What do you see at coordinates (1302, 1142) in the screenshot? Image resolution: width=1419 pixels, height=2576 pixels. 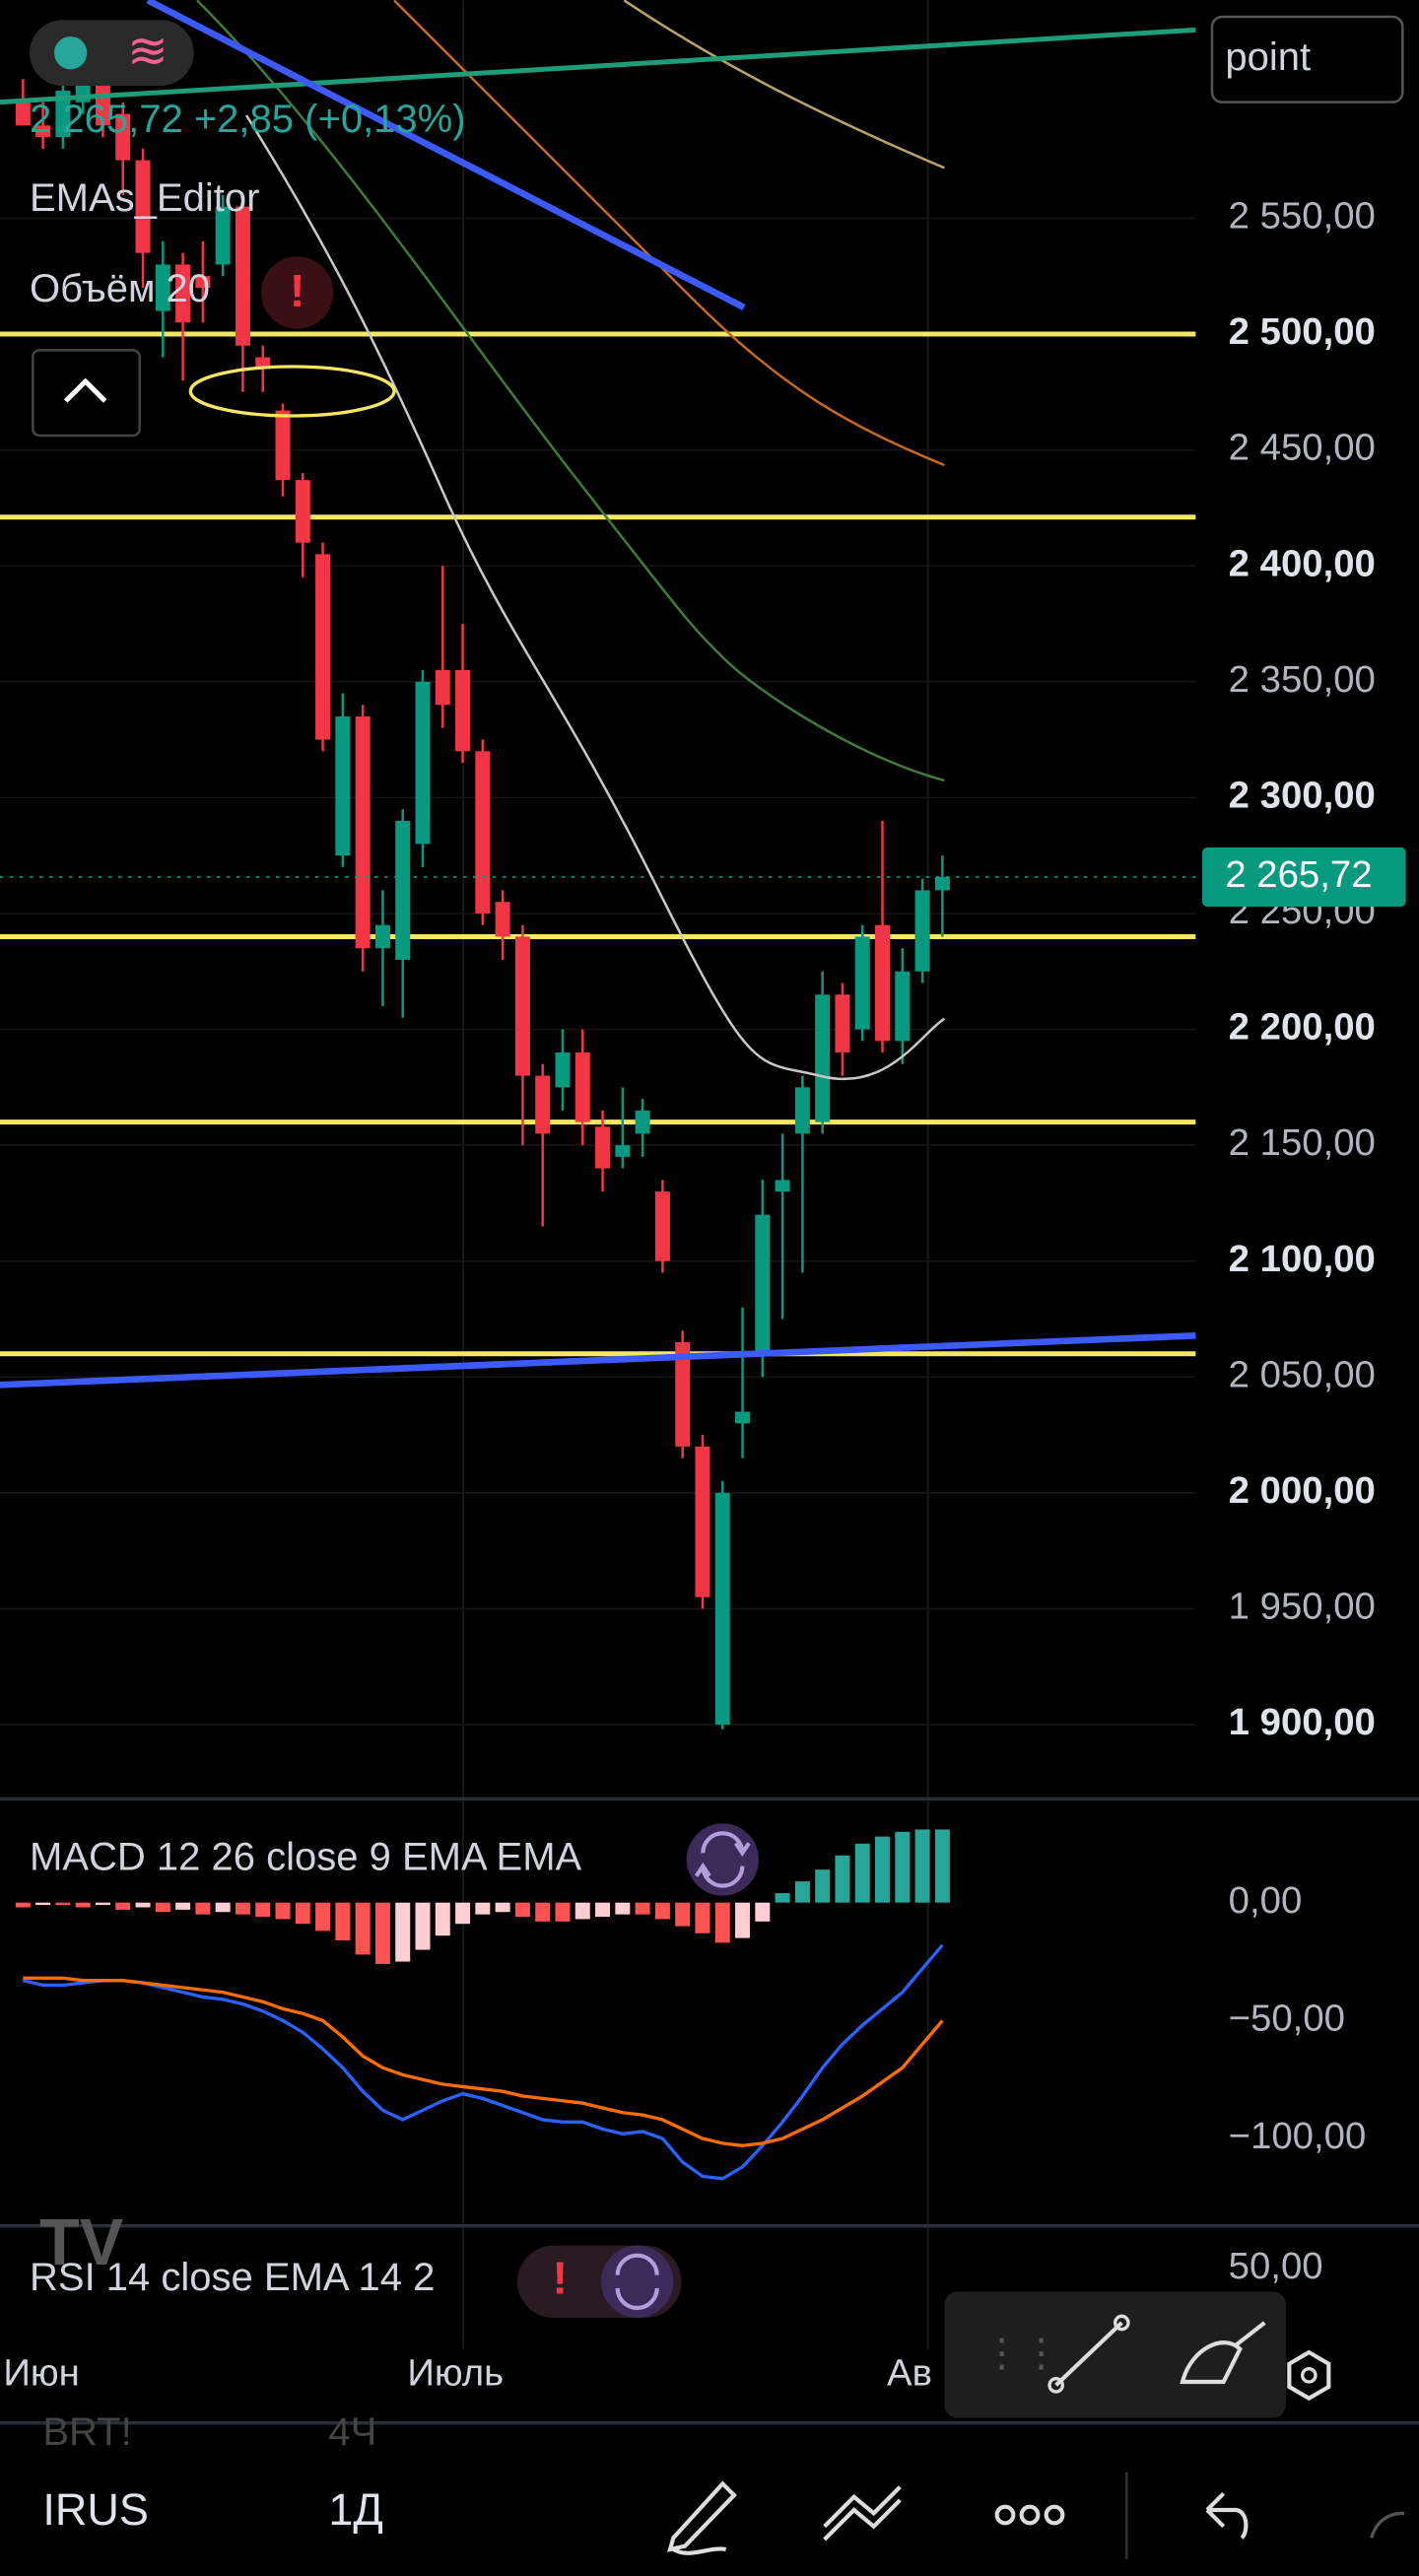 I see `y-tick-label: 2 150,00` at bounding box center [1302, 1142].